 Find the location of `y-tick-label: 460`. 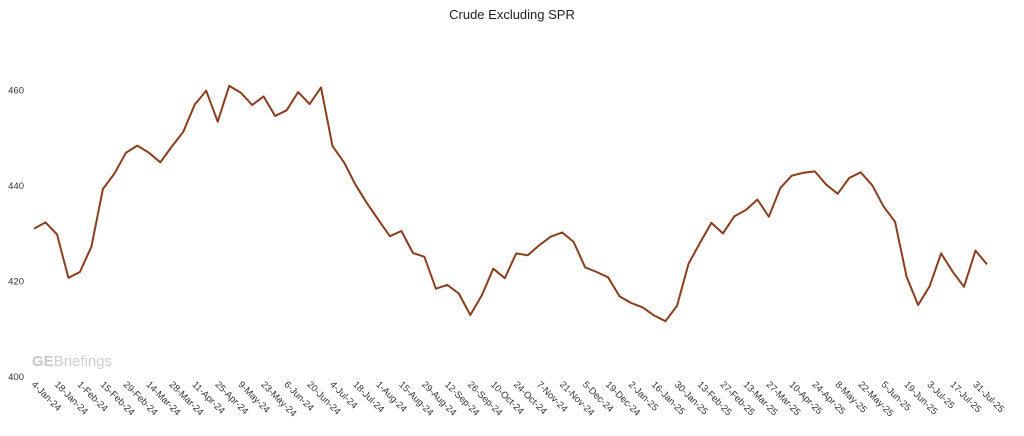

y-tick-label: 460 is located at coordinates (16, 91).